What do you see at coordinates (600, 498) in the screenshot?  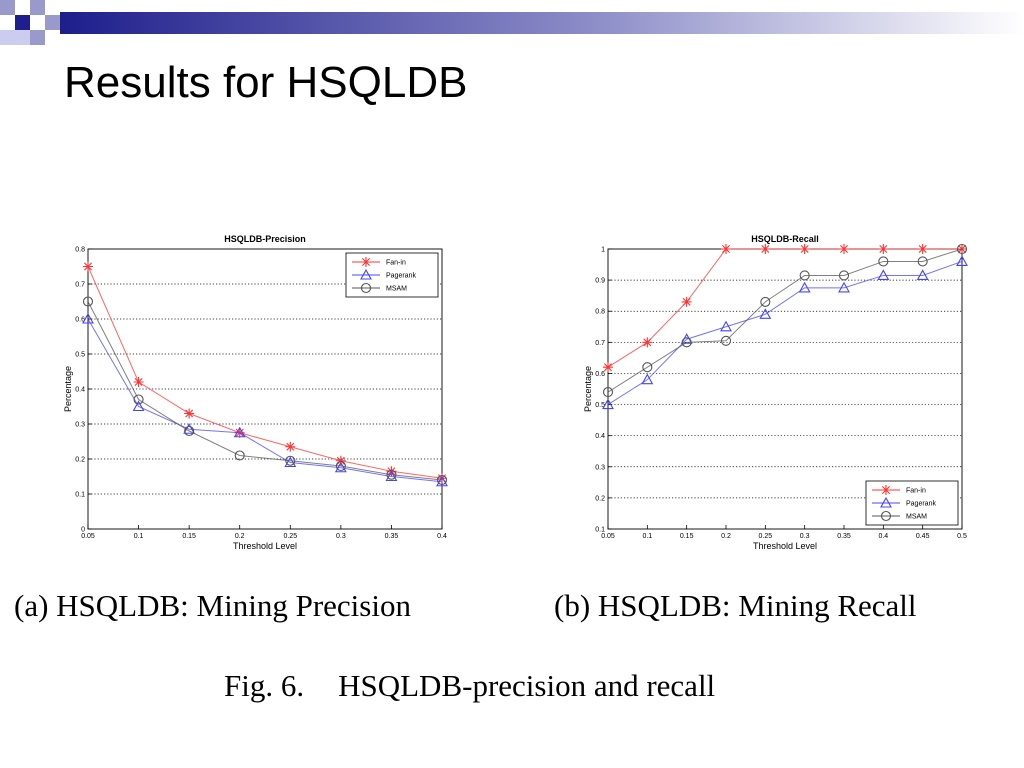 I see `recall-y-tick-label: 0.2` at bounding box center [600, 498].